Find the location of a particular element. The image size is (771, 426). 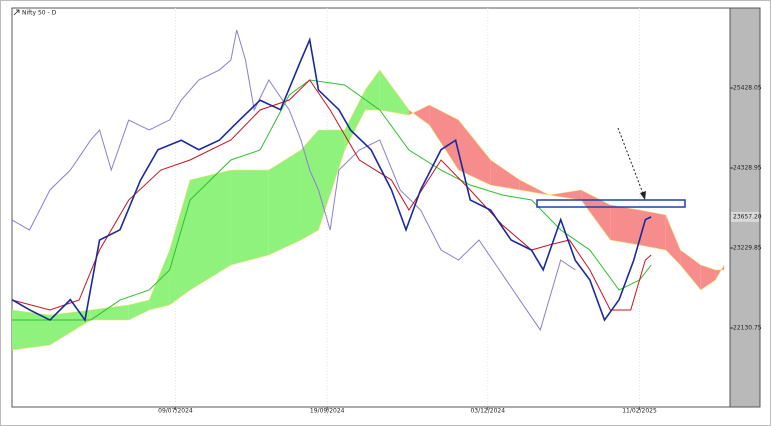

x-tick-label: 11/02/2025 is located at coordinates (639, 411).